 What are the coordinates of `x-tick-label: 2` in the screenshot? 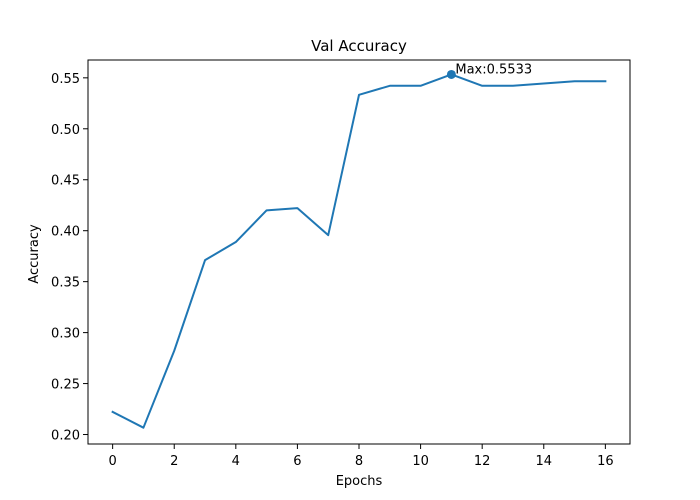 It's located at (174, 461).